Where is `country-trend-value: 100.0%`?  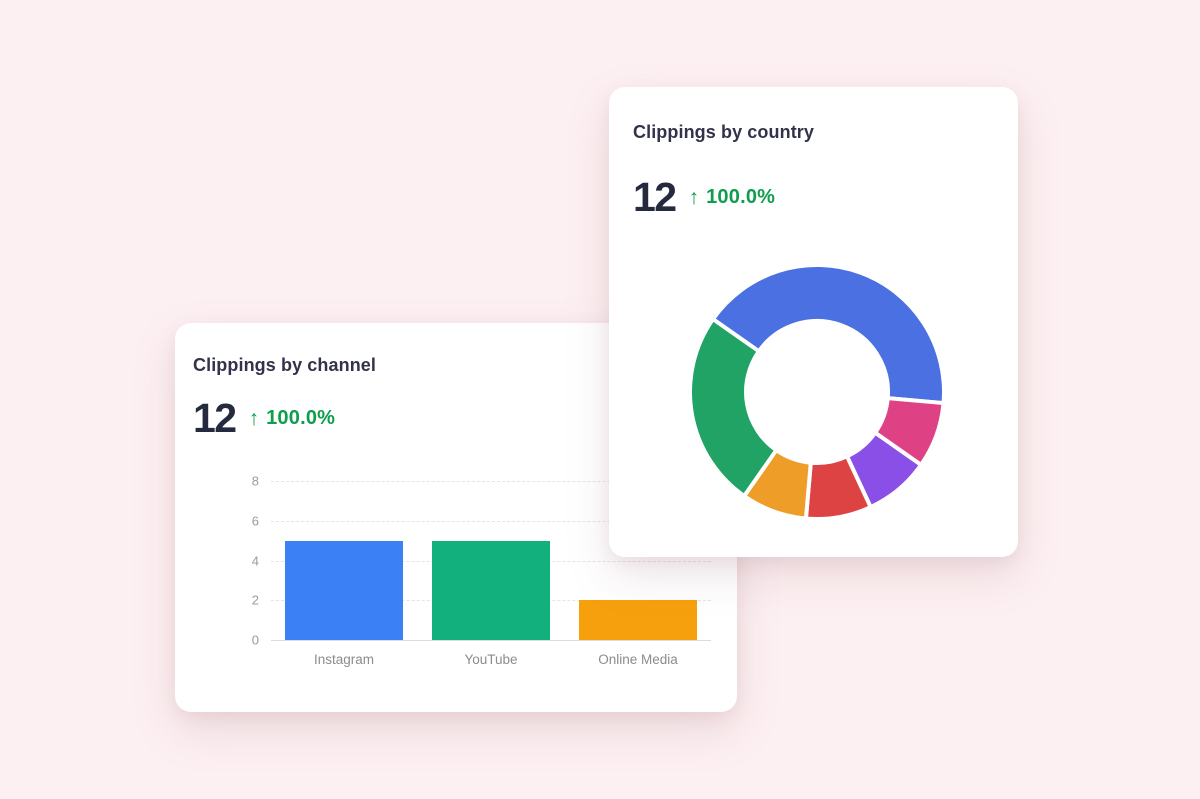 country-trend-value: 100.0% is located at coordinates (741, 197).